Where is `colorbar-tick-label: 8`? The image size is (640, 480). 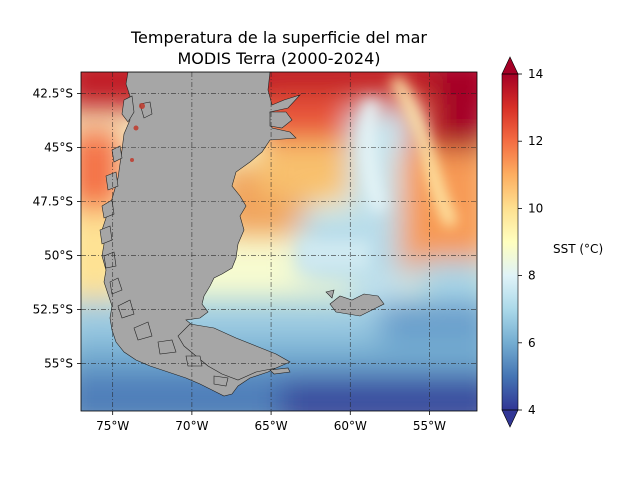 colorbar-tick-label: 8 is located at coordinates (532, 276).